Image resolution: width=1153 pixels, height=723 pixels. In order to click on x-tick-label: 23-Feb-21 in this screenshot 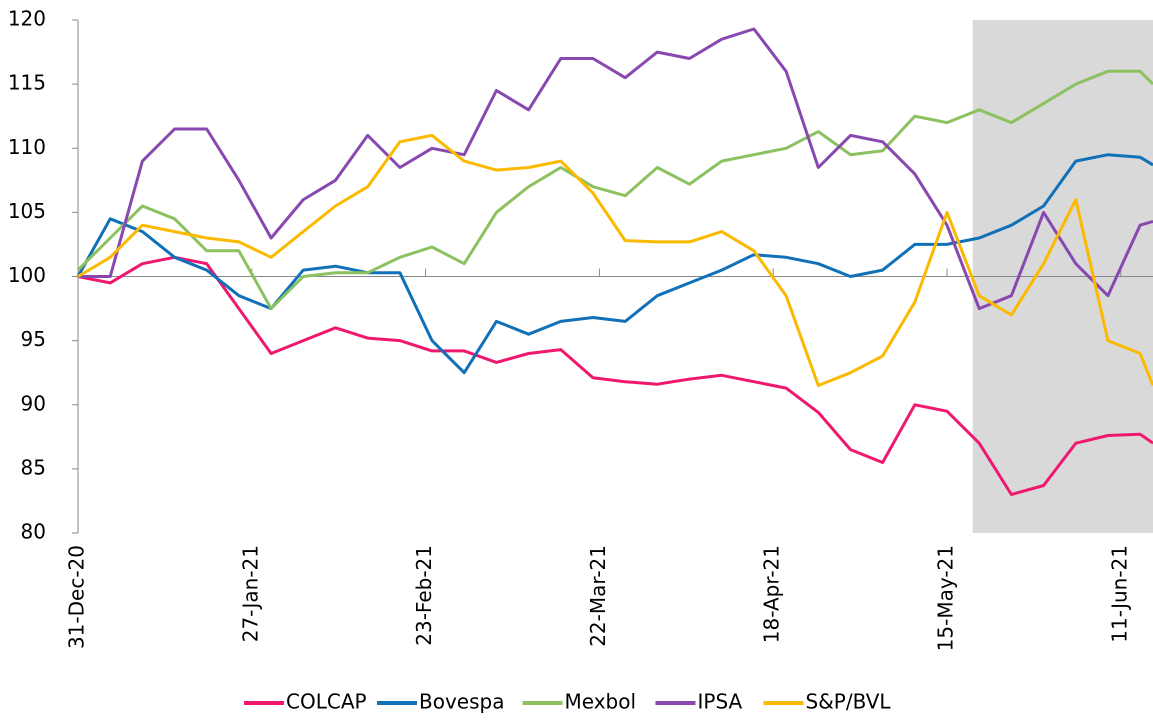, I will do `click(424, 595)`.